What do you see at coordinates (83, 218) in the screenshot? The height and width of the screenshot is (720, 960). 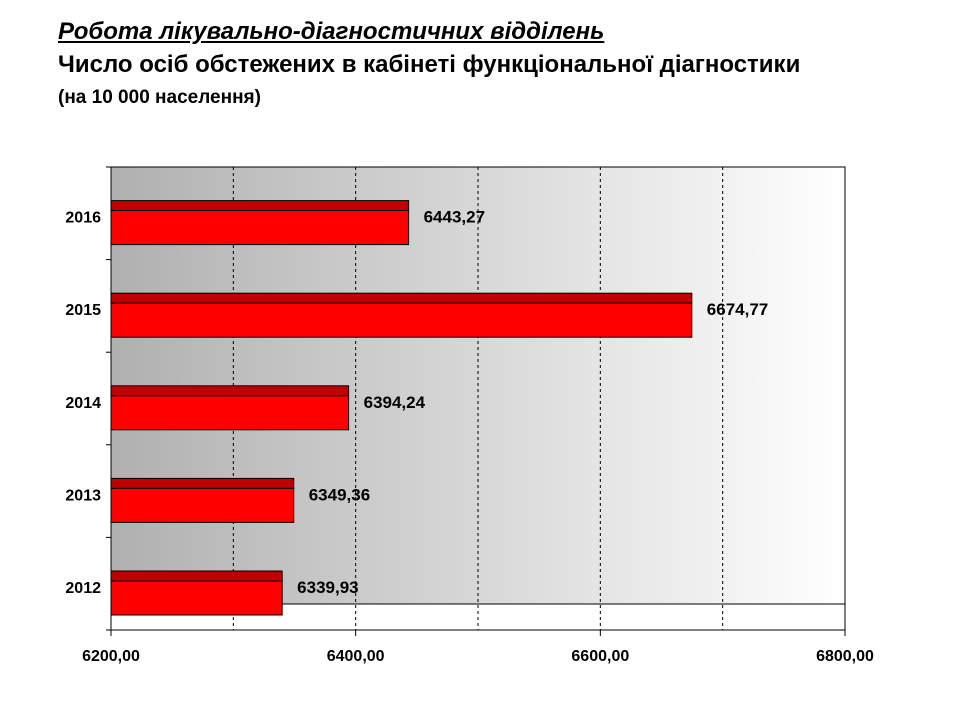 I see `y-tick-label-2016: 2016` at bounding box center [83, 218].